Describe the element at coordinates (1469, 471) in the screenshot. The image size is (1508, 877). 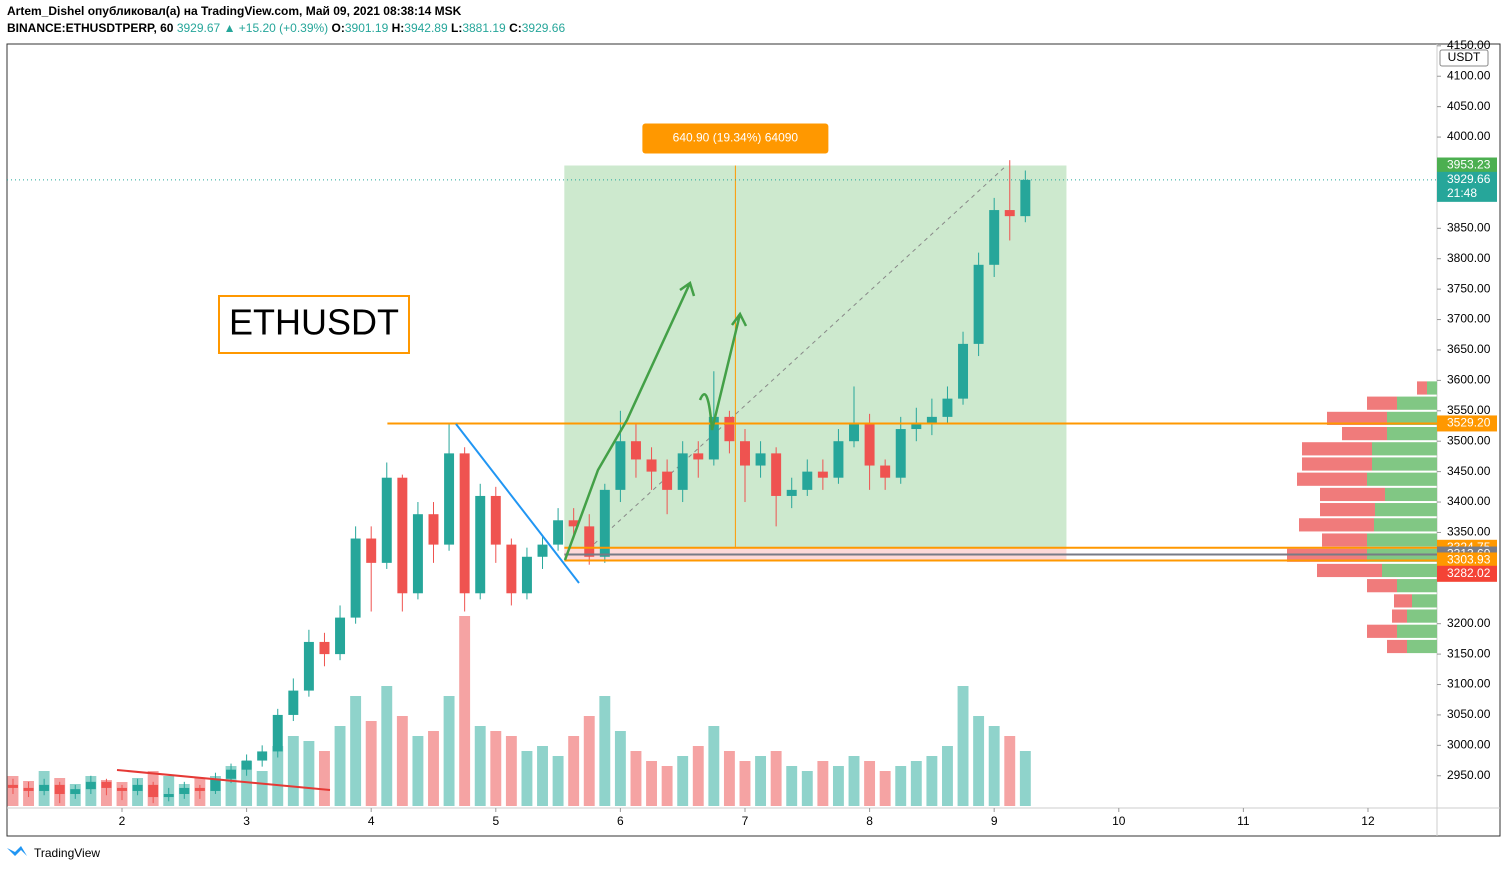
I see `y-tick-label: 3450.00` at that location.